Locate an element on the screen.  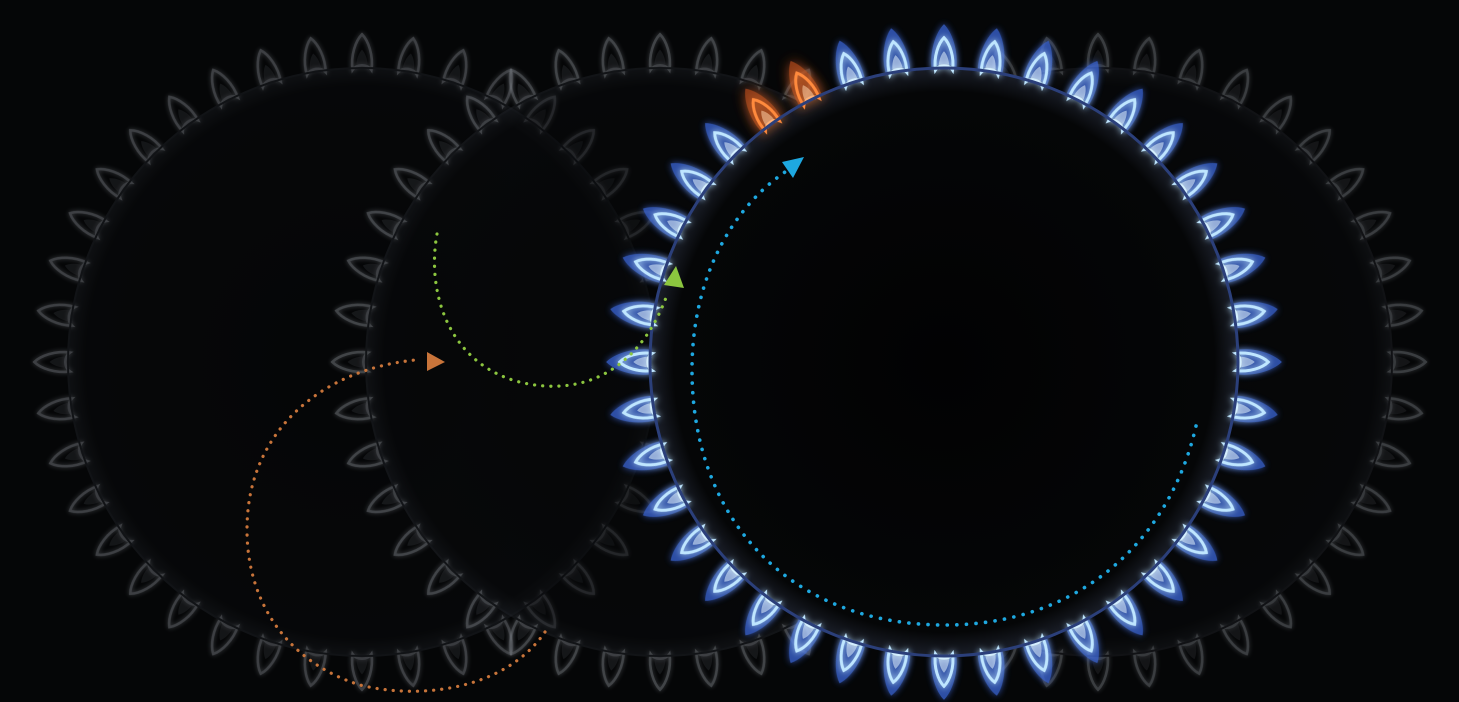
orange-arrow-path is located at coordinates (396, 525).